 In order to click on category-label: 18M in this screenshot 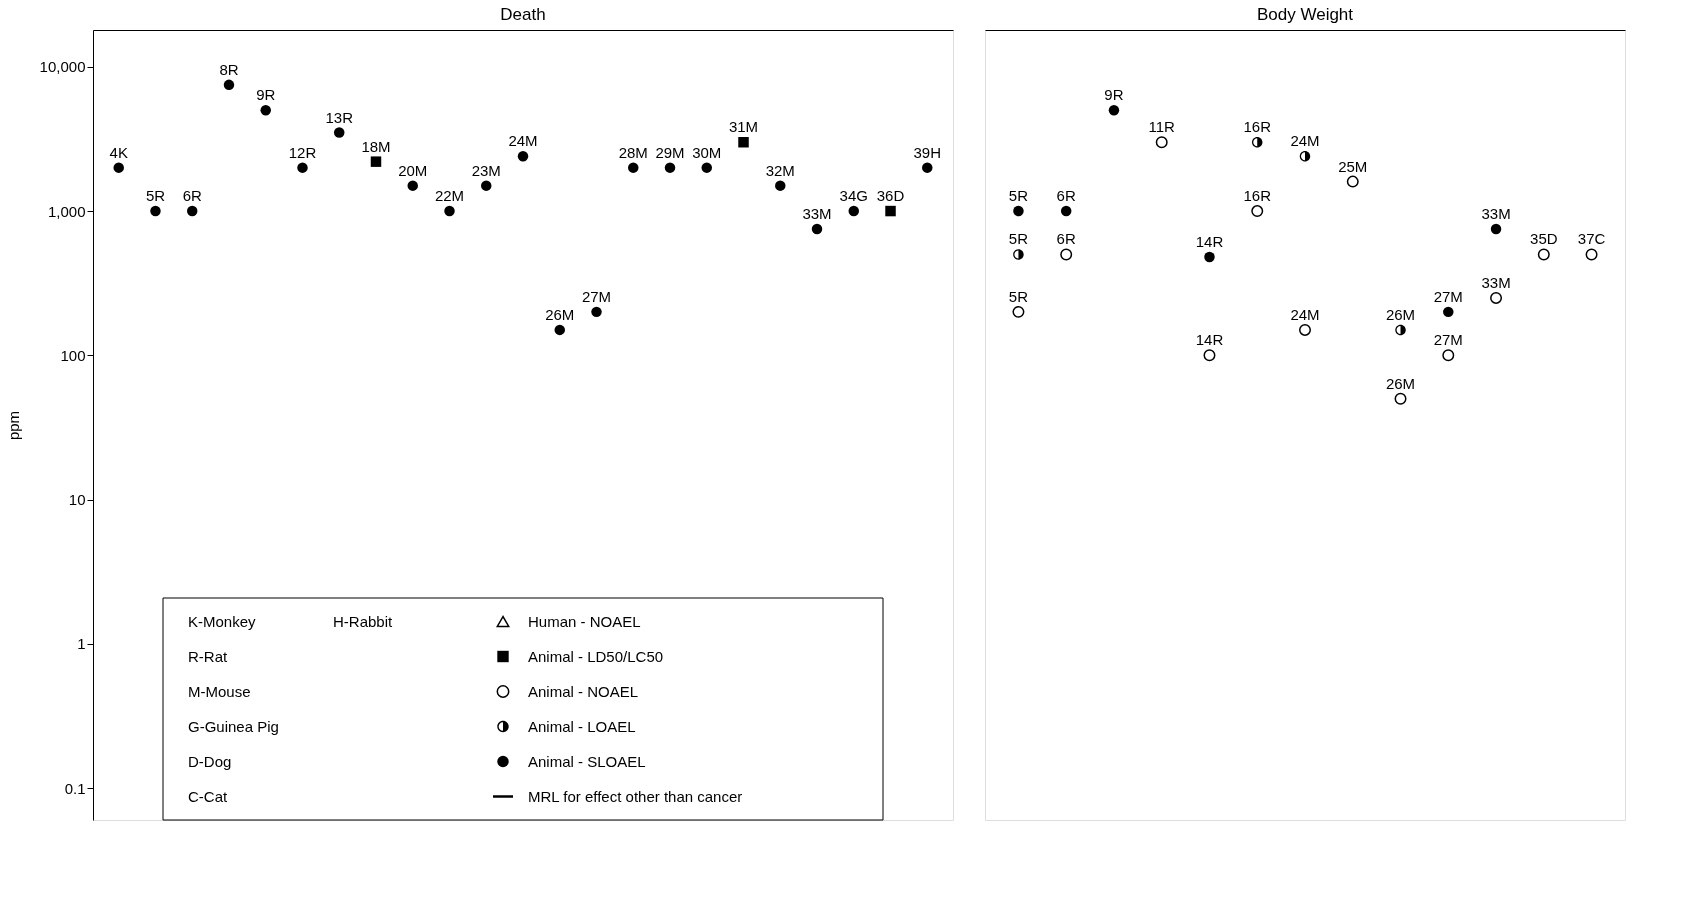, I will do `click(376, 146)`.